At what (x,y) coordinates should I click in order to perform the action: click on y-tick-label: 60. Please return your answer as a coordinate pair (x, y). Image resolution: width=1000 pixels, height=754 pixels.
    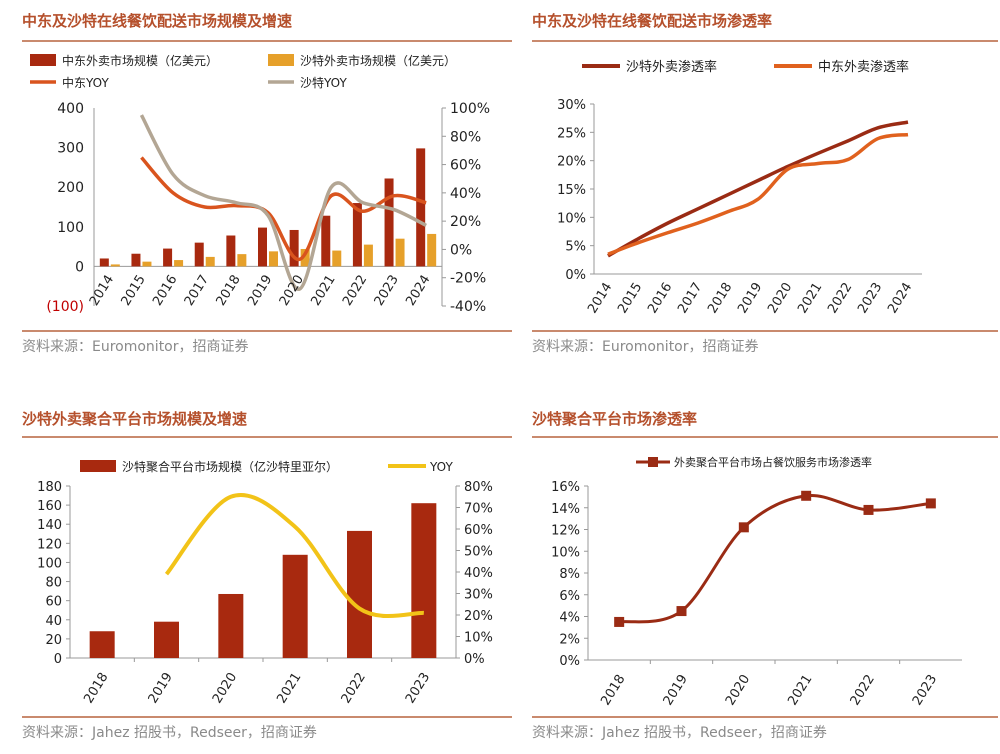
    Looking at the image, I should click on (53, 602).